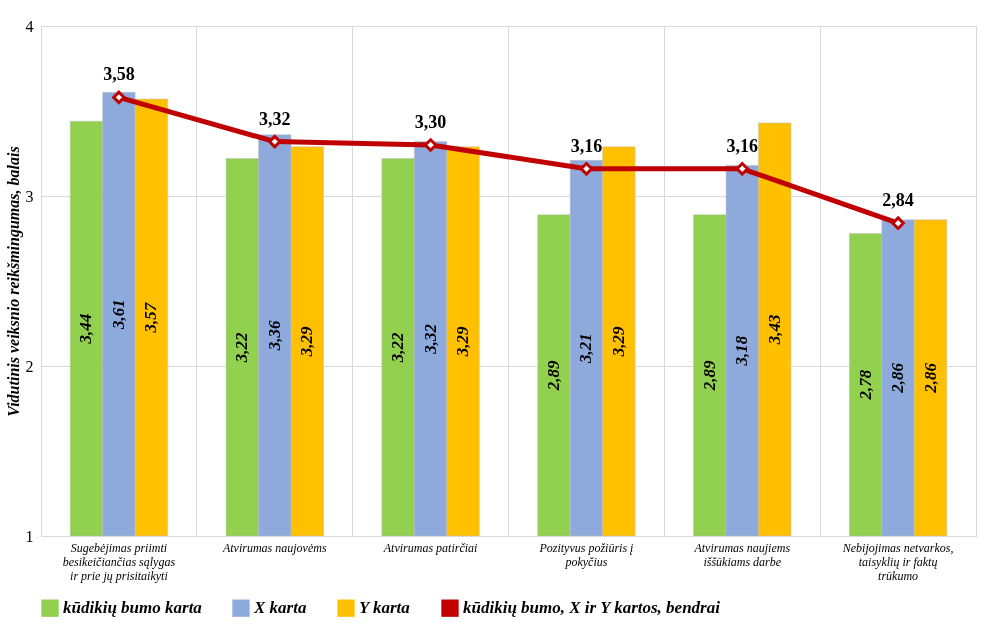 The height and width of the screenshot is (639, 1008). Describe the element at coordinates (430, 122) in the screenshot. I see `data-label: 3,30` at that location.